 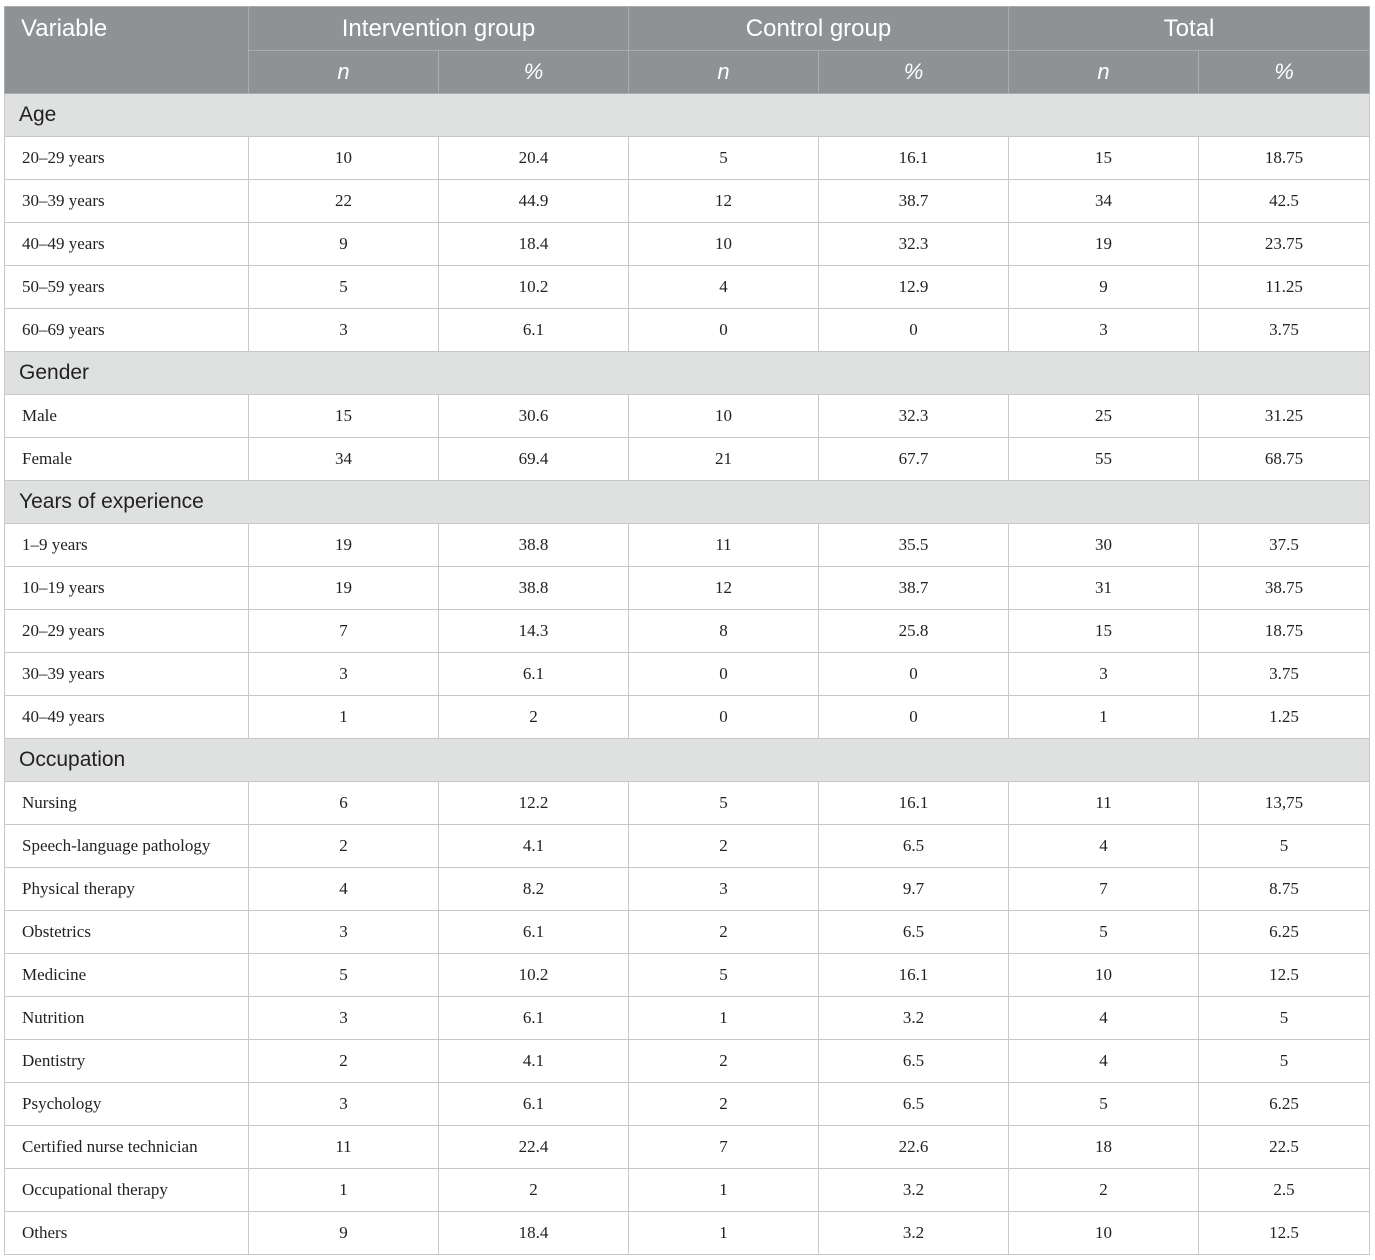 I want to click on total-pct-cell: 42.5, so click(x=1284, y=201).